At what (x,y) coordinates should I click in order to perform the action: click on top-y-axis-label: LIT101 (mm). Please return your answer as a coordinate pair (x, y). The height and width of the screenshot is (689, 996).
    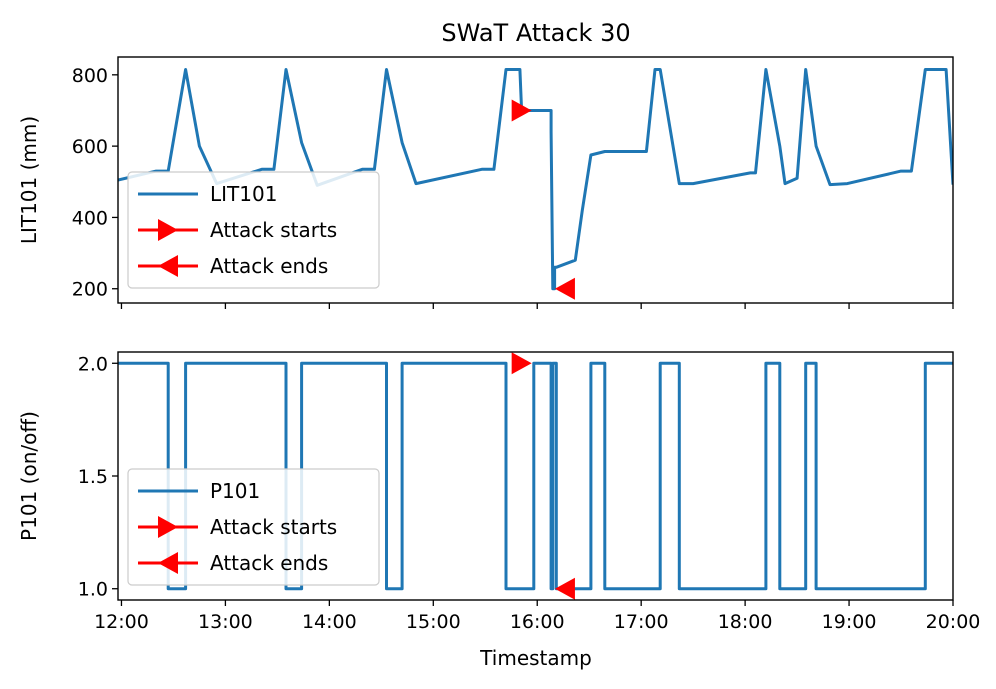
    Looking at the image, I should click on (29, 180).